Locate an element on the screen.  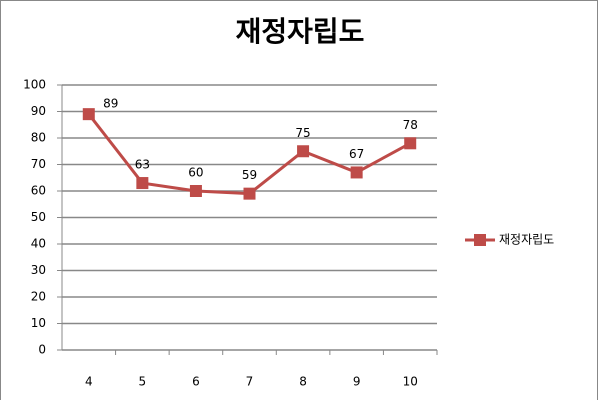
data-label: 59 is located at coordinates (249, 175).